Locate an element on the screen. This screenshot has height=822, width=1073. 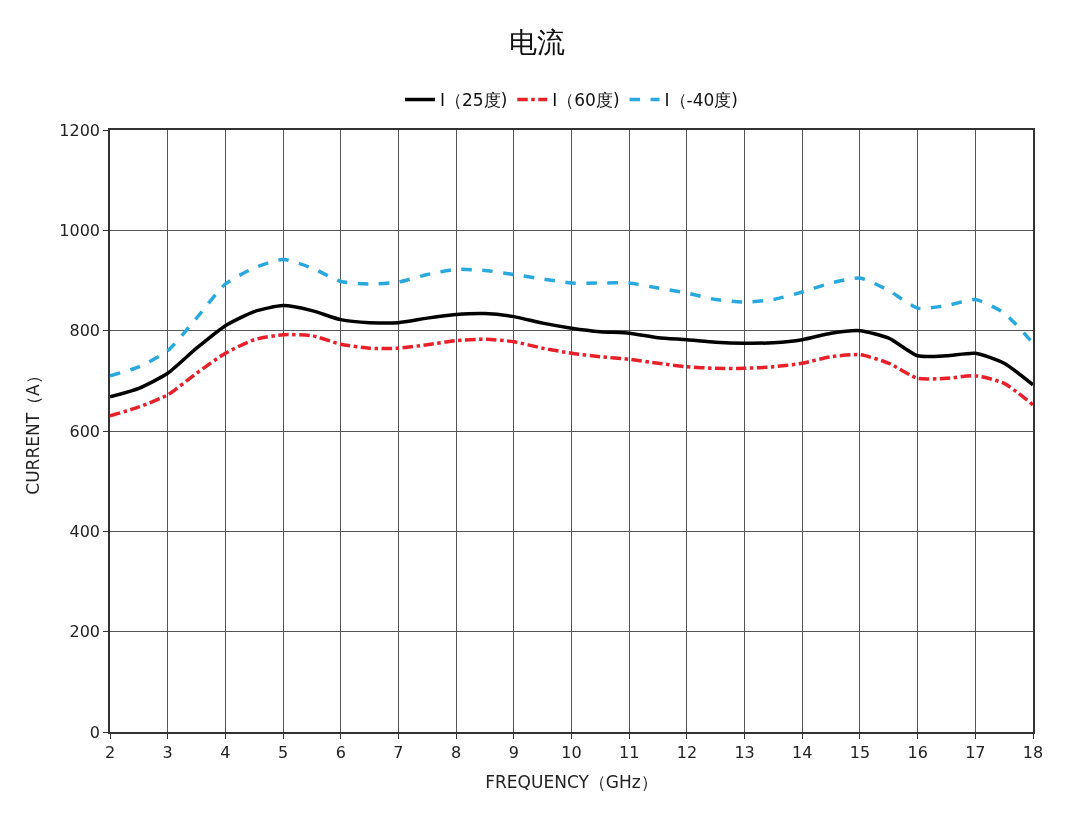
x-tick-label: 14 is located at coordinates (802, 752).